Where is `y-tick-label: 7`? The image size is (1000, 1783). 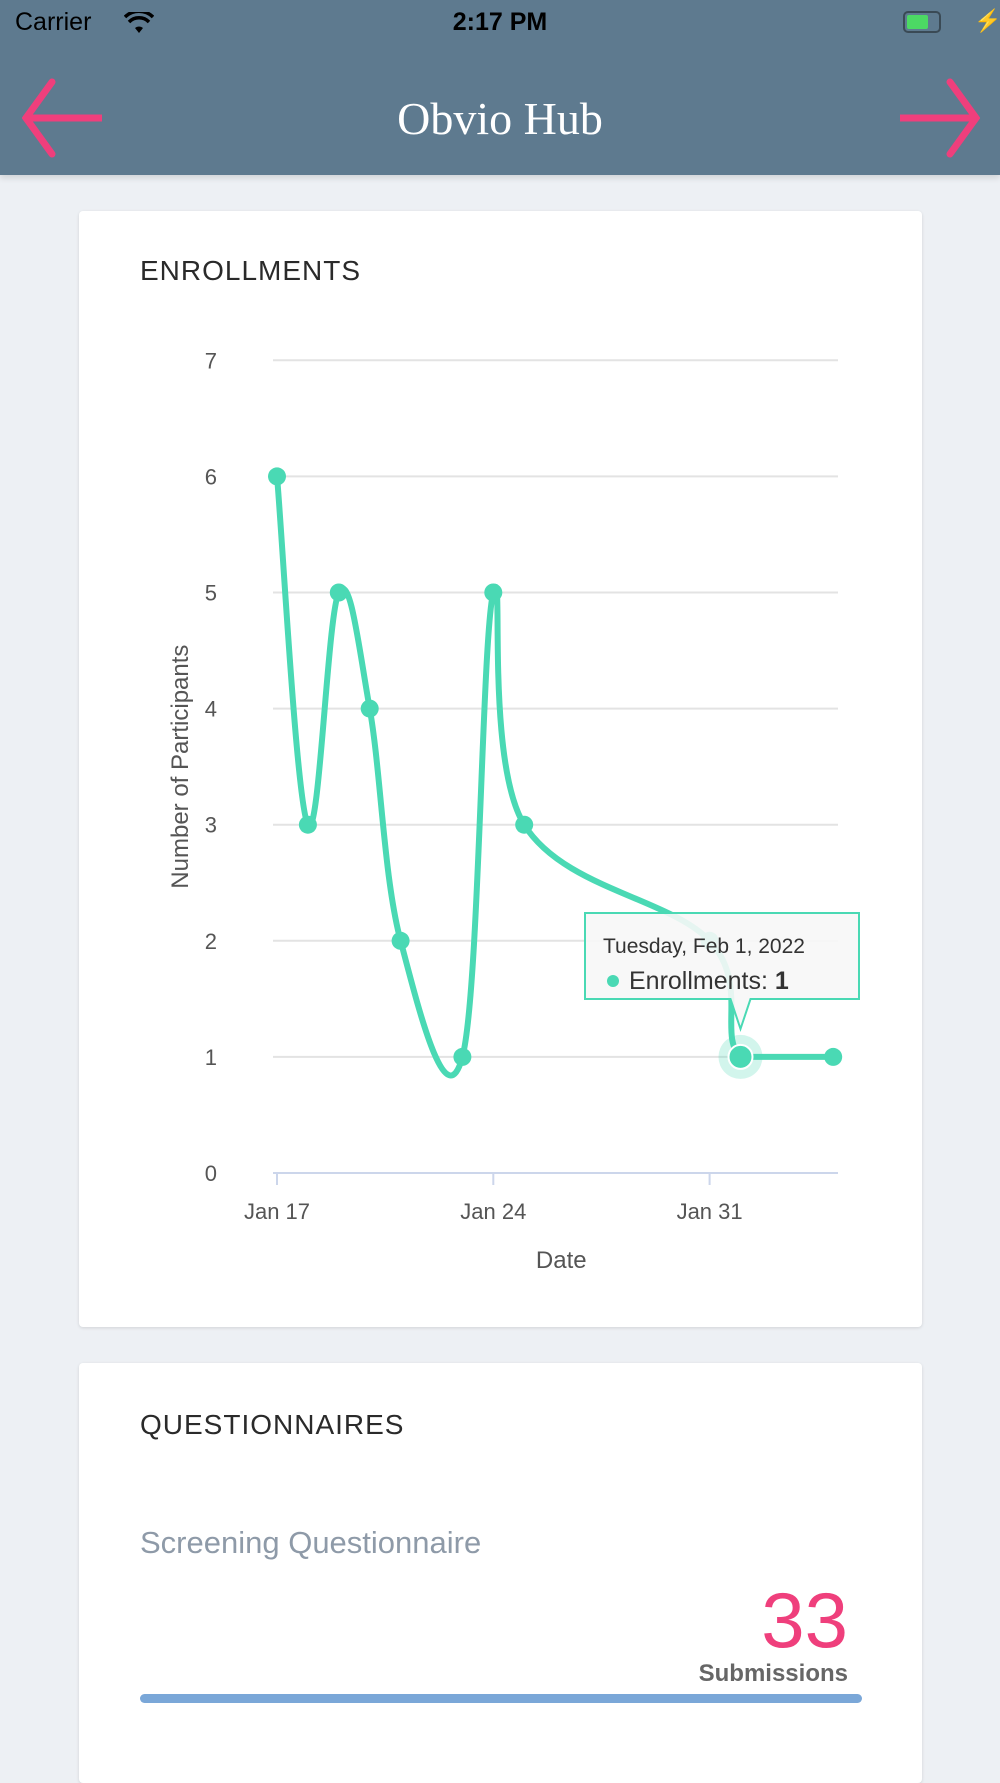 y-tick-label: 7 is located at coordinates (211, 360).